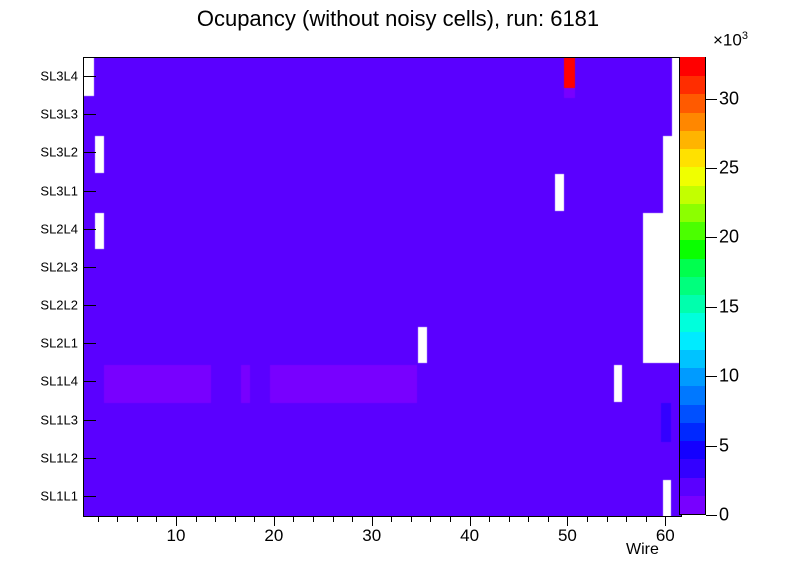 The height and width of the screenshot is (572, 796). I want to click on colorbar-label-25: 25, so click(729, 167).